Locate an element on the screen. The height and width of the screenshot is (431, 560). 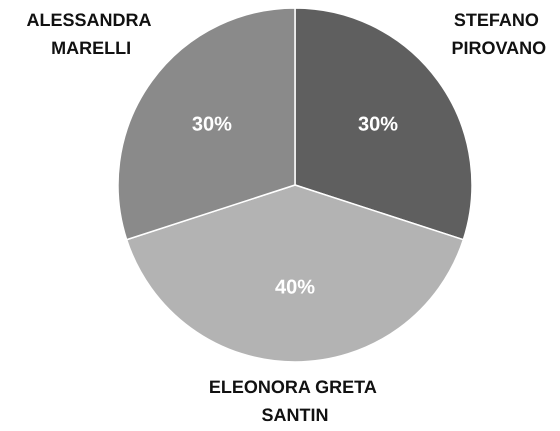
slice-label: STEFANO PIROVANO is located at coordinates (498, 34).